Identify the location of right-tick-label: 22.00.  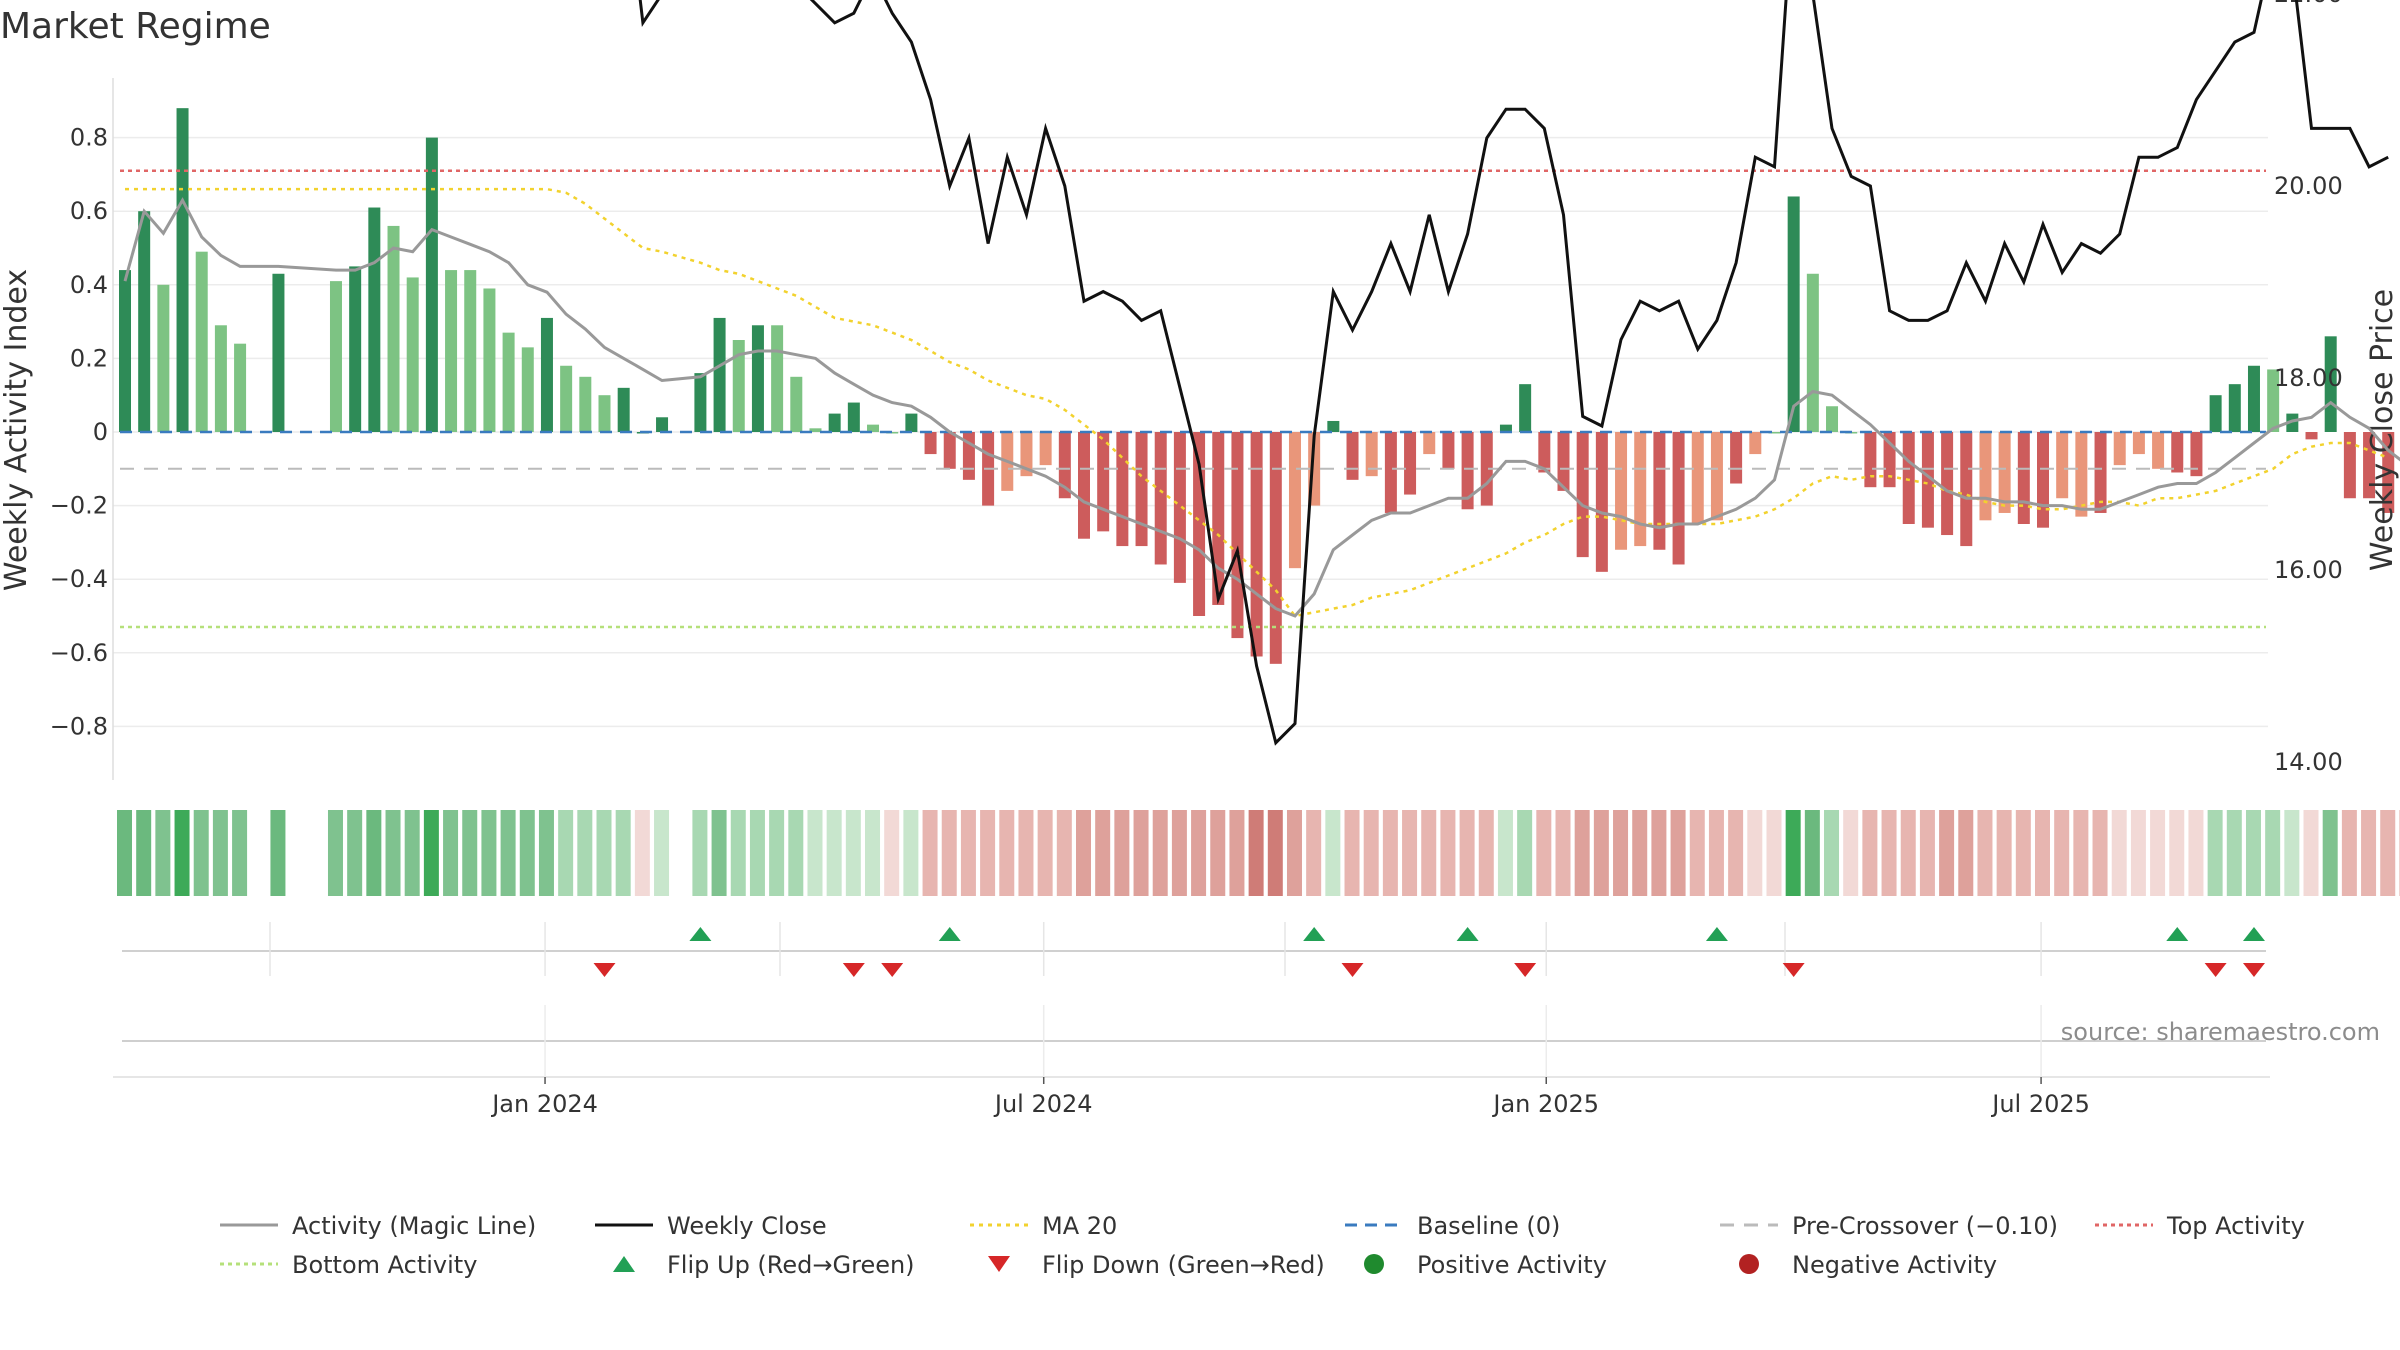
(2308, 4).